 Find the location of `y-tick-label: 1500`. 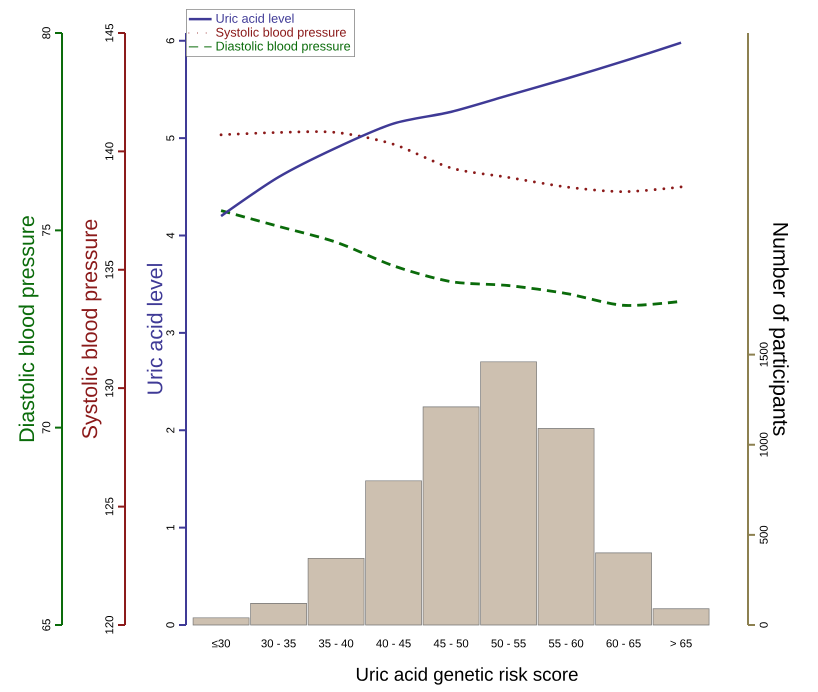

y-tick-label: 1500 is located at coordinates (764, 354).